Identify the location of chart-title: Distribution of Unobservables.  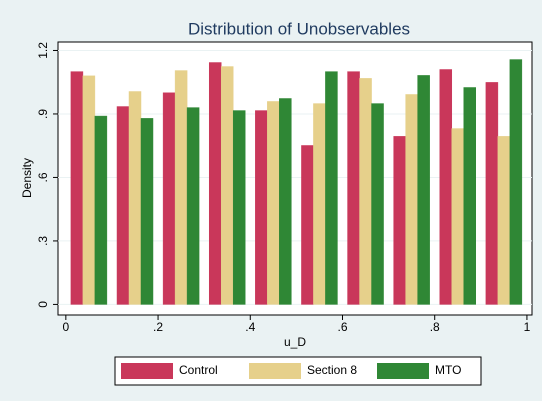
(299, 28).